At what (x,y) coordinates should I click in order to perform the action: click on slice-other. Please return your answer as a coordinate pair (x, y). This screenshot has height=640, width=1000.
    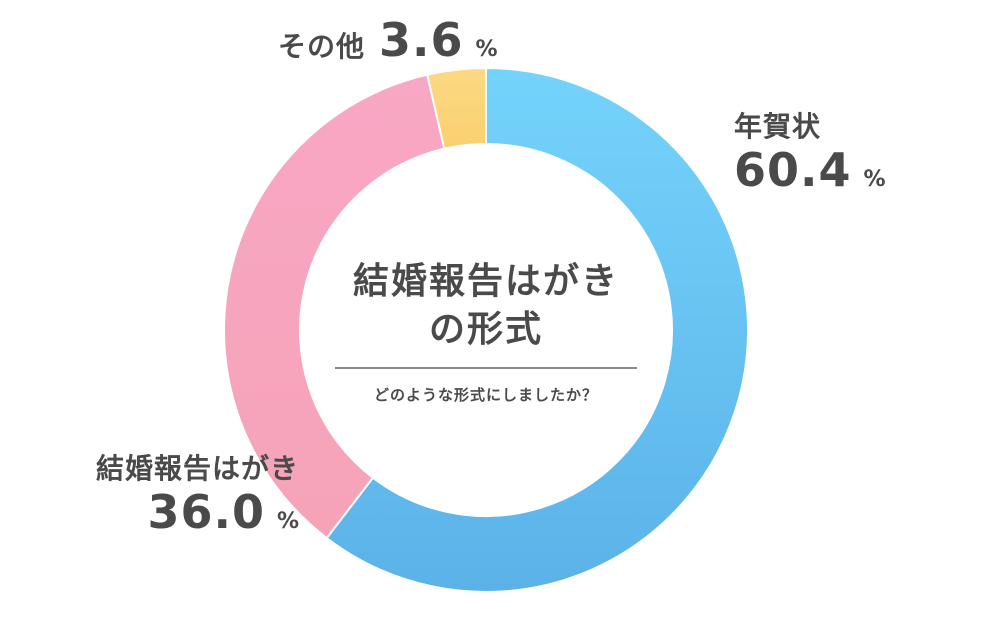
    Looking at the image, I should click on (456, 108).